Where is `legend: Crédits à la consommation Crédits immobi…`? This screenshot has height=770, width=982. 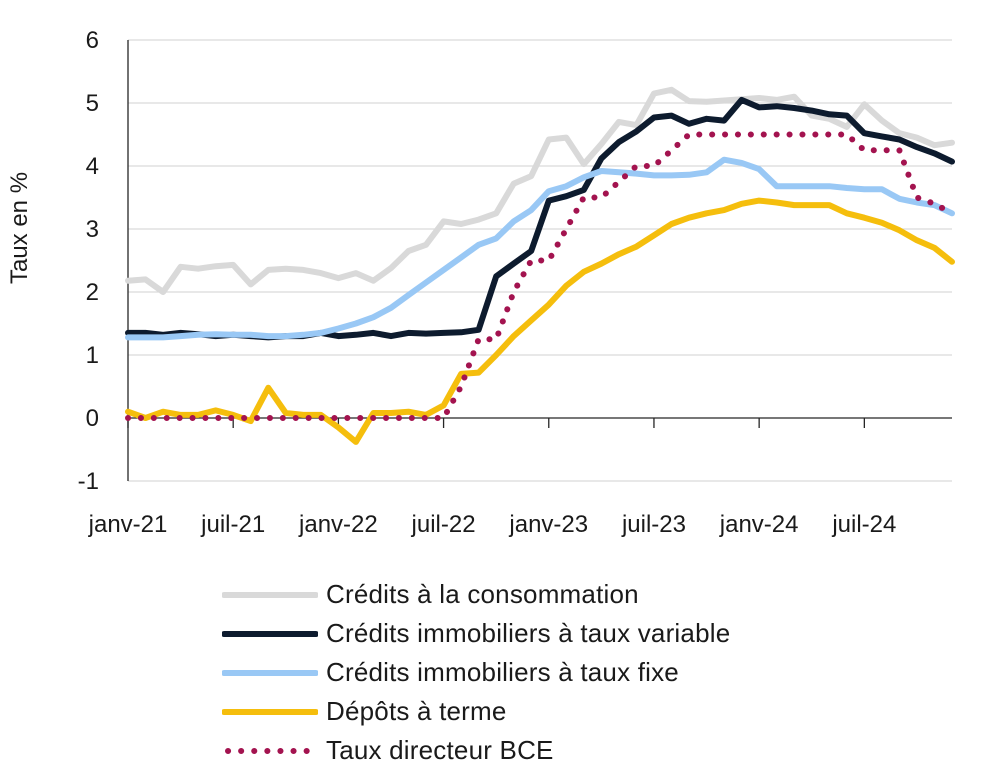 legend: Crédits à la consommation Crédits immobi… is located at coordinates (476, 672).